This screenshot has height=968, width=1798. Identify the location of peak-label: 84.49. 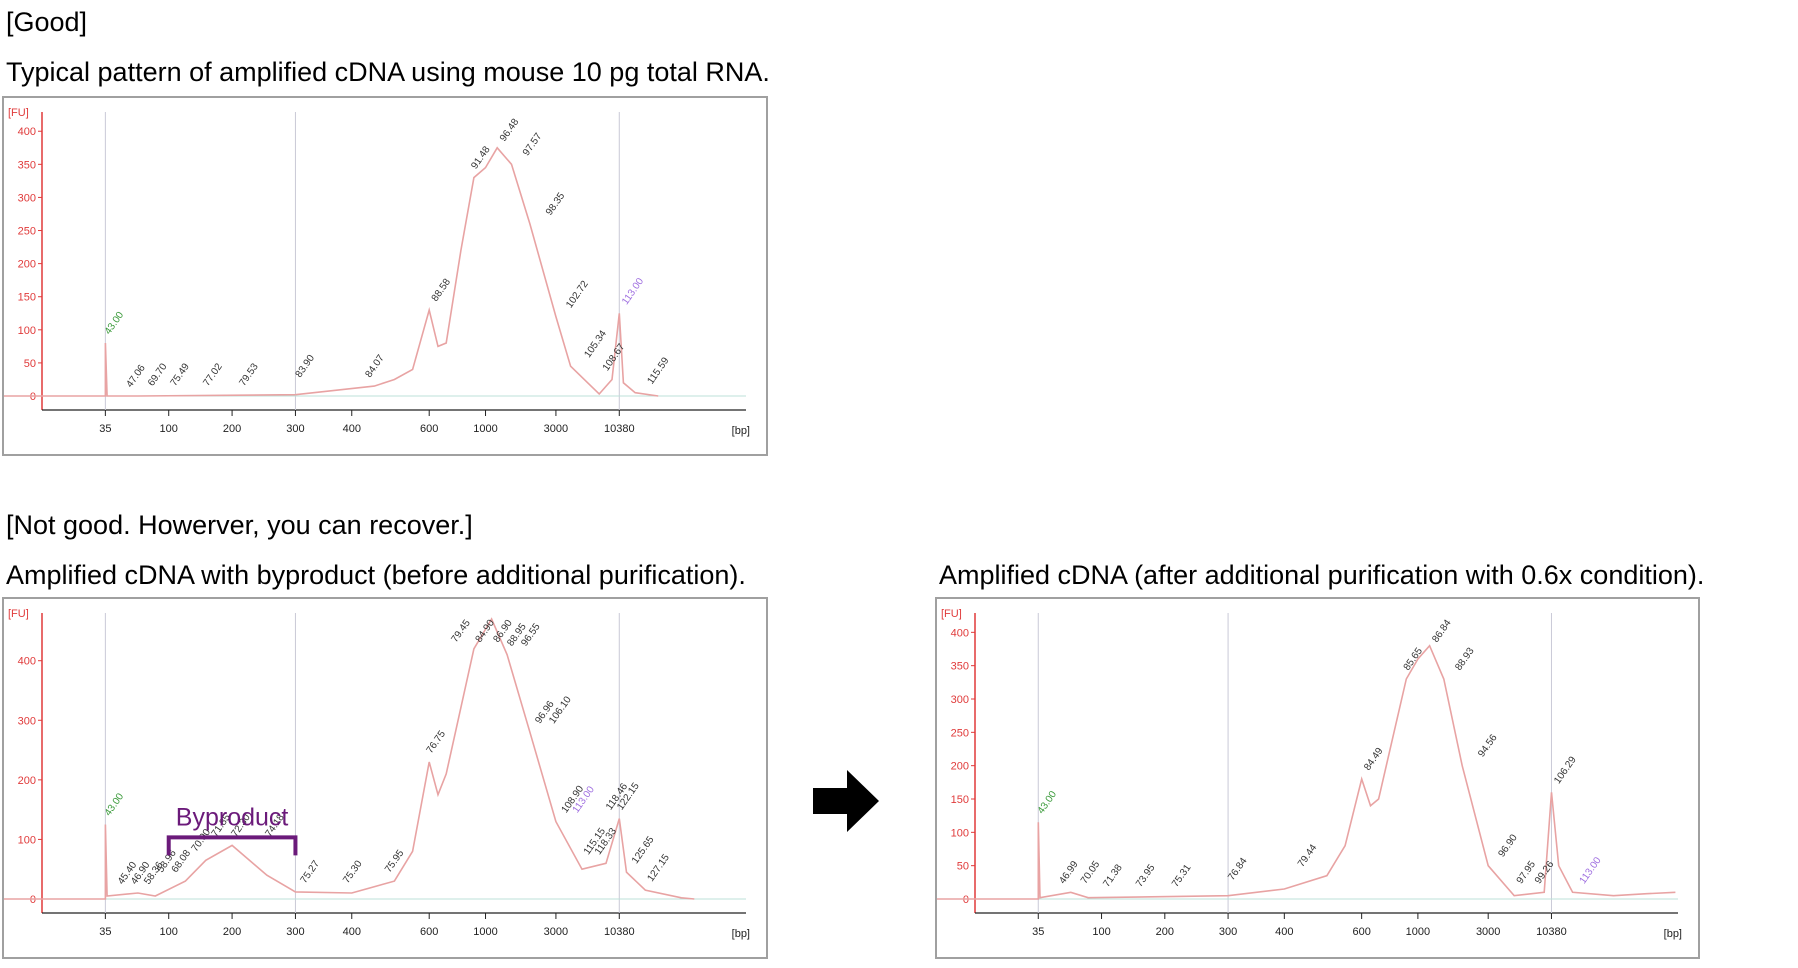
(1374, 759).